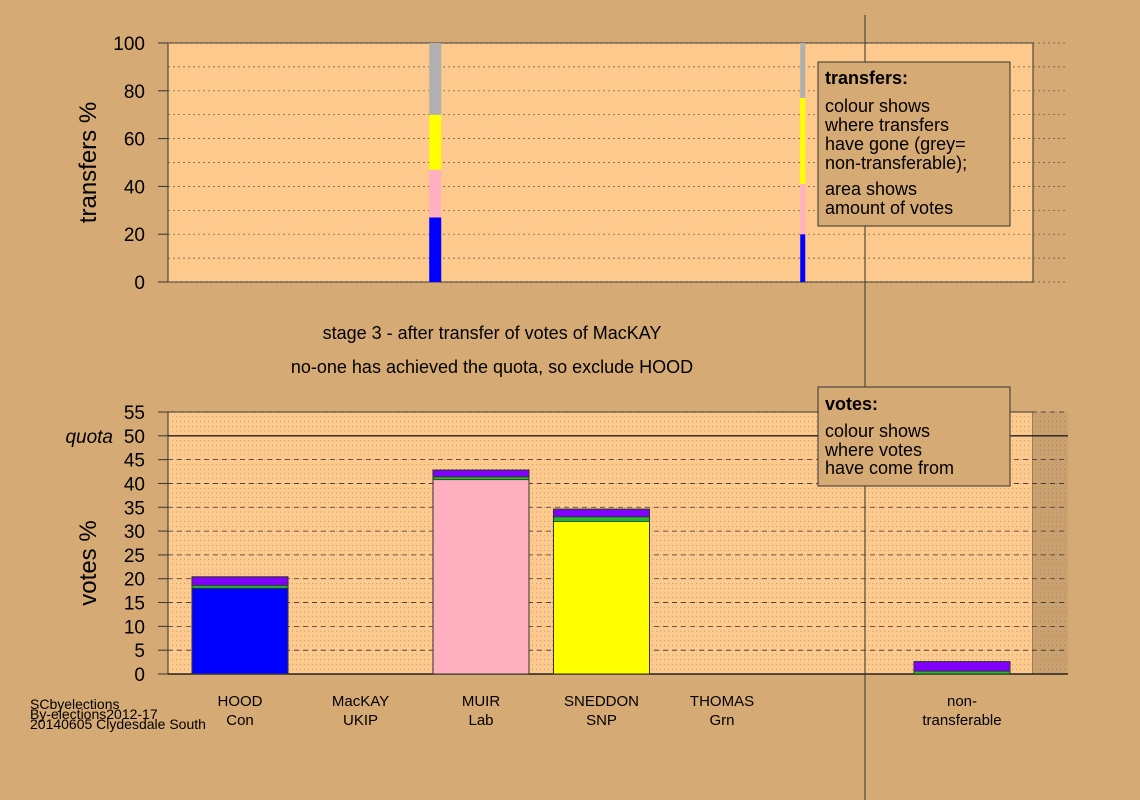 This screenshot has height=800, width=1140. I want to click on votes-y-tick-label: 50, so click(134, 437).